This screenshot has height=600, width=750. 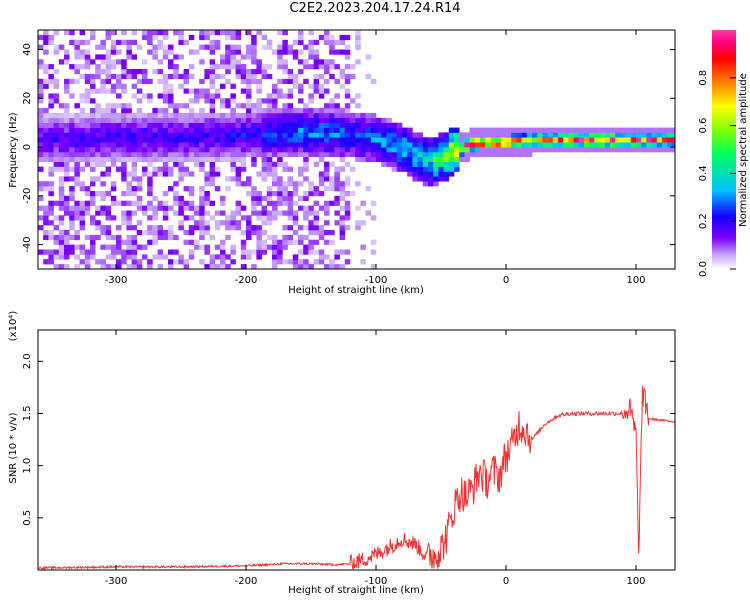 What do you see at coordinates (717, 173) in the screenshot?
I see `colorbar-ticks: 0.00.20.40.60.8` at bounding box center [717, 173].